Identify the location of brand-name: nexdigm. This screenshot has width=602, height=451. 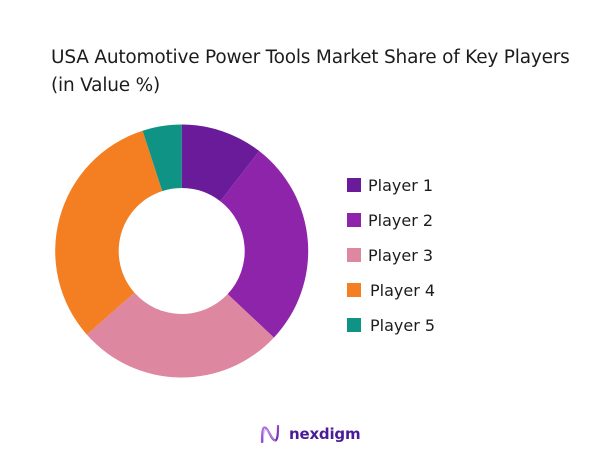
(325, 434).